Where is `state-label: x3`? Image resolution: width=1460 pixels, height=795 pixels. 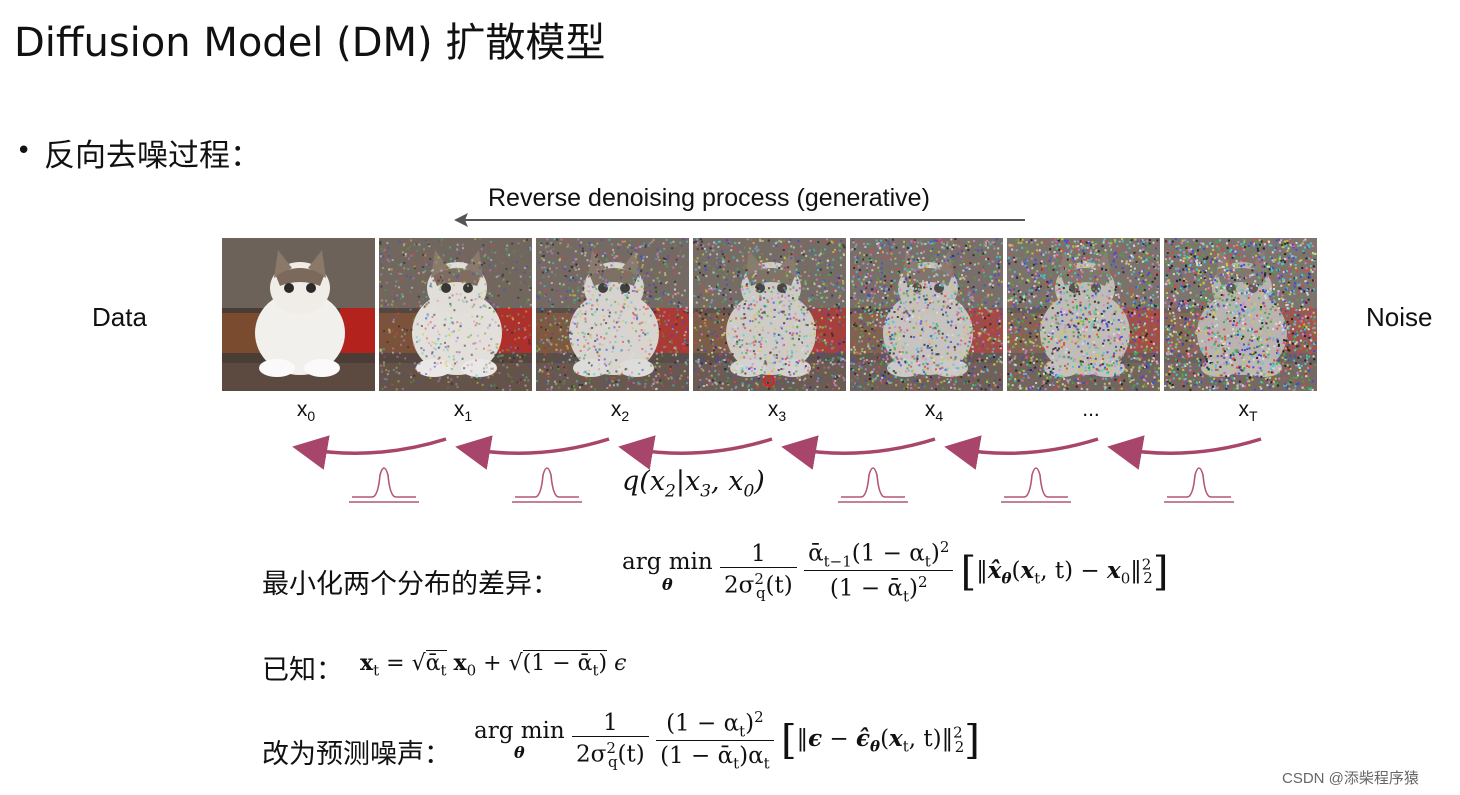 state-label: x3 is located at coordinates (777, 411).